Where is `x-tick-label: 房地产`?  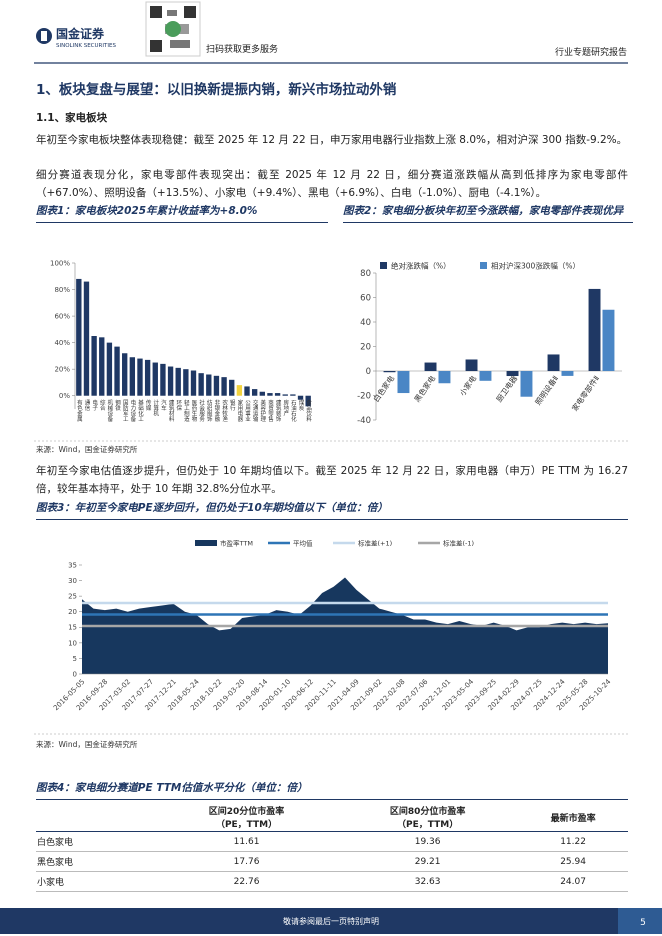
x-tick-label: 房地产 is located at coordinates (285, 408).